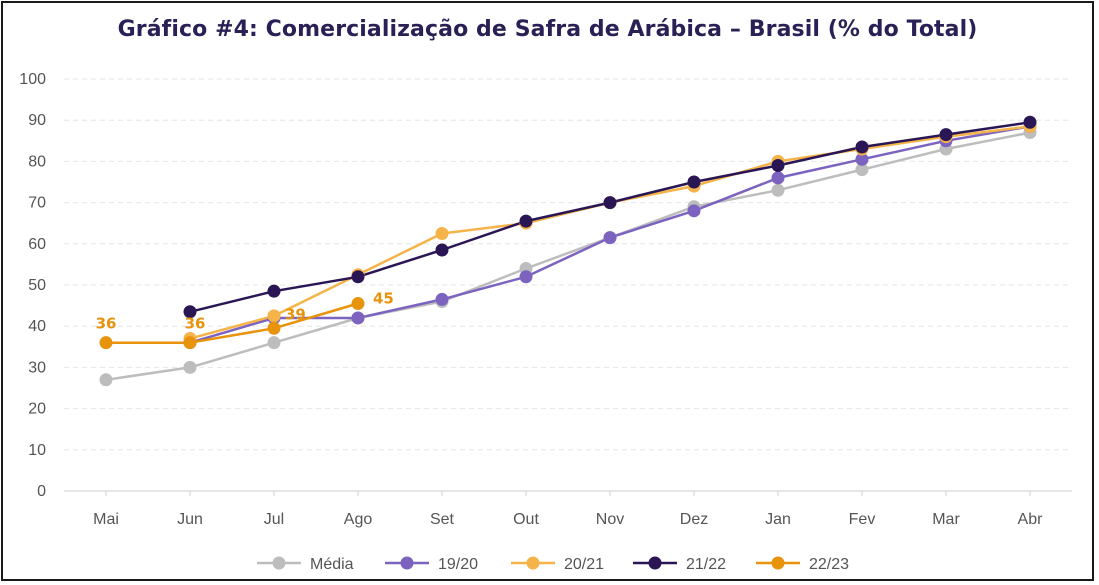 The width and height of the screenshot is (1099, 585). I want to click on x-tick-label: Abr, so click(1031, 519).